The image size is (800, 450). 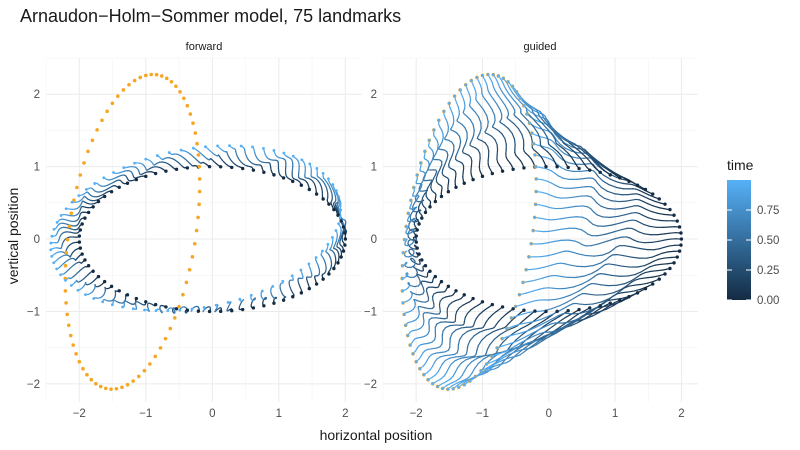 What do you see at coordinates (37, 168) in the screenshot?
I see `y-tick-label: 1` at bounding box center [37, 168].